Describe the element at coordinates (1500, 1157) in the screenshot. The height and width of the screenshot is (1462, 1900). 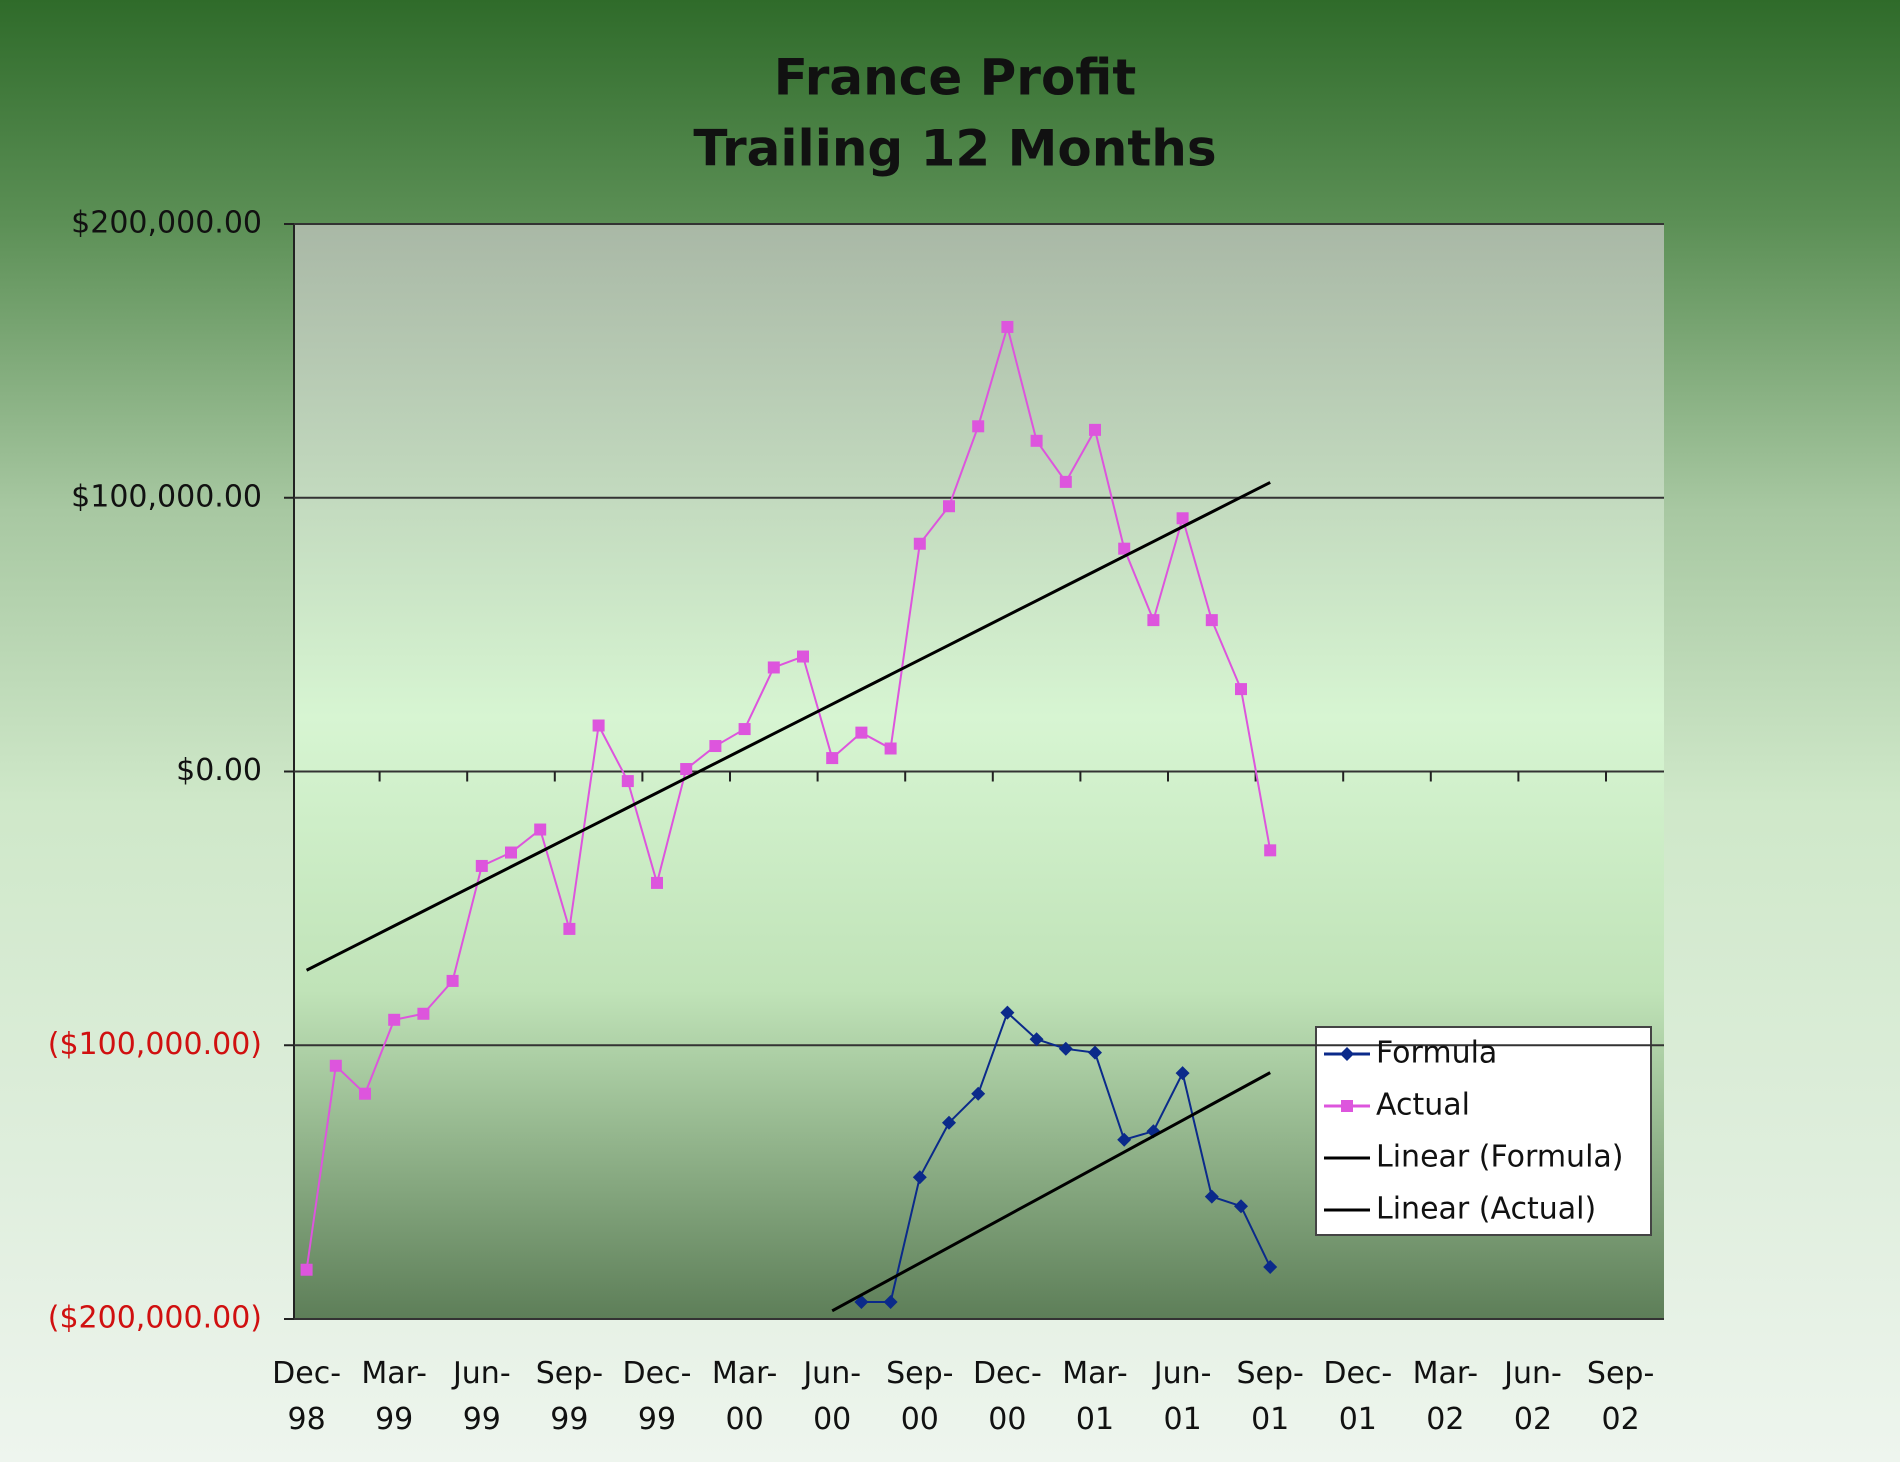
I see `legend-label: Linear (Formula)` at that location.